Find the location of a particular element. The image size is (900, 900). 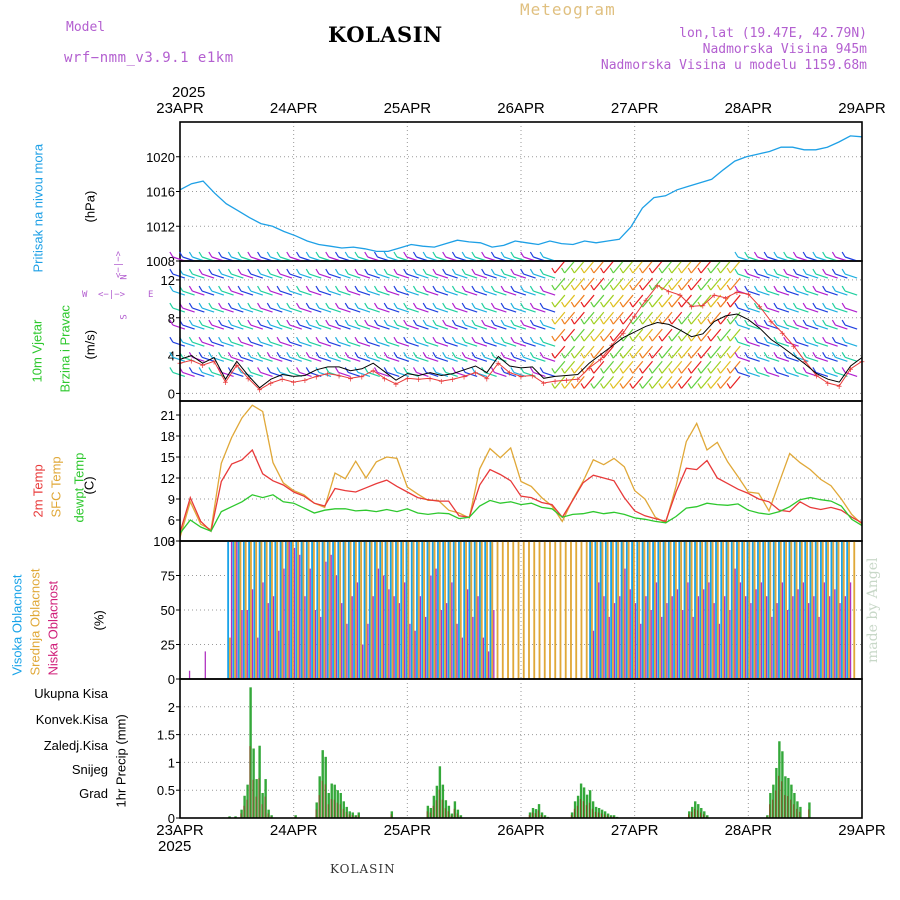

bottom-x-tick-label: 23APR is located at coordinates (180, 830).